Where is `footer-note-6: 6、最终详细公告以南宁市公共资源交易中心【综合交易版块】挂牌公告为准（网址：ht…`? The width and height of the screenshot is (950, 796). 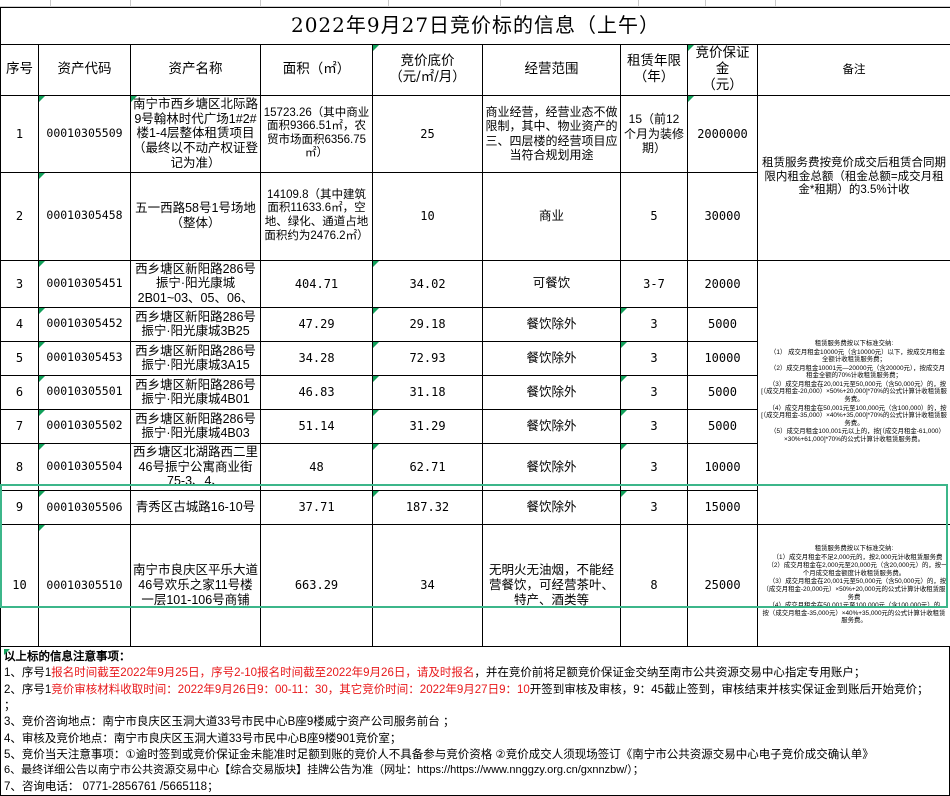
footer-note-6: 6、最终详细公告以南宁市公共资源交易中心【综合交易版块】挂牌公告为准（网址：ht… is located at coordinates (475, 771).